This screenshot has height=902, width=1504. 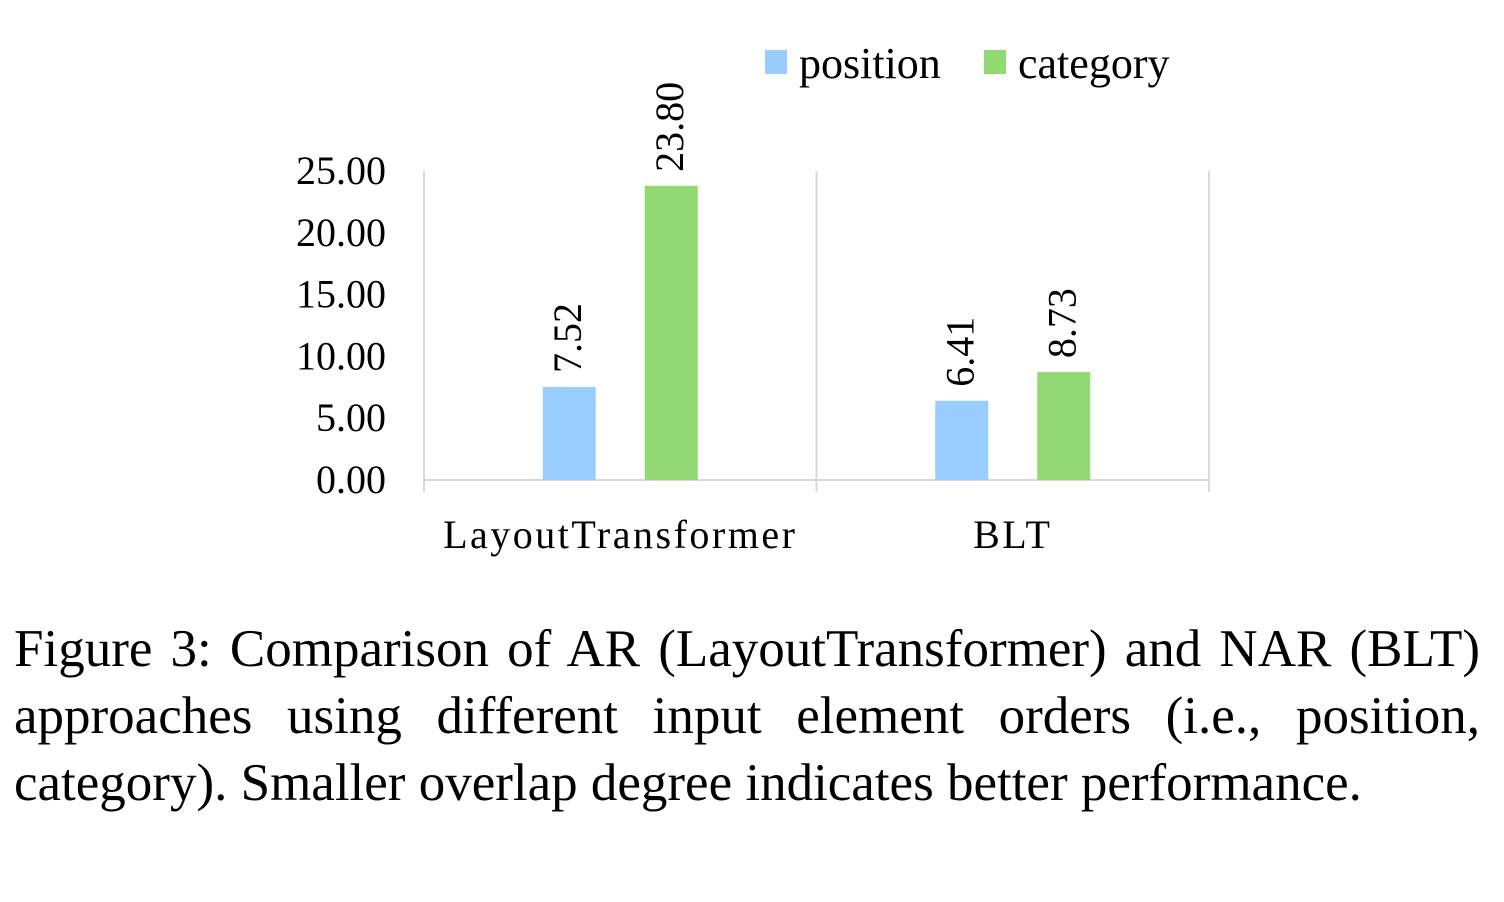 I want to click on y-tick-label: 20.00, so click(x=341, y=232).